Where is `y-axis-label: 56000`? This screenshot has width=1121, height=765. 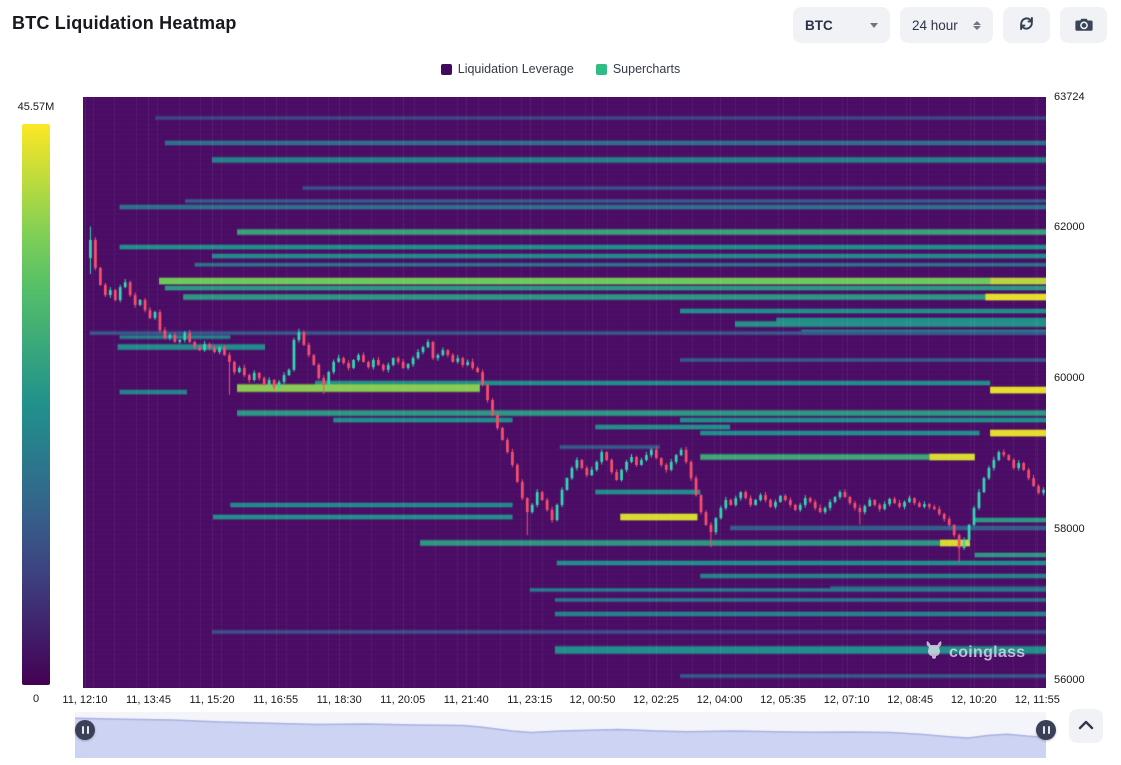 y-axis-label: 56000 is located at coordinates (1069, 680).